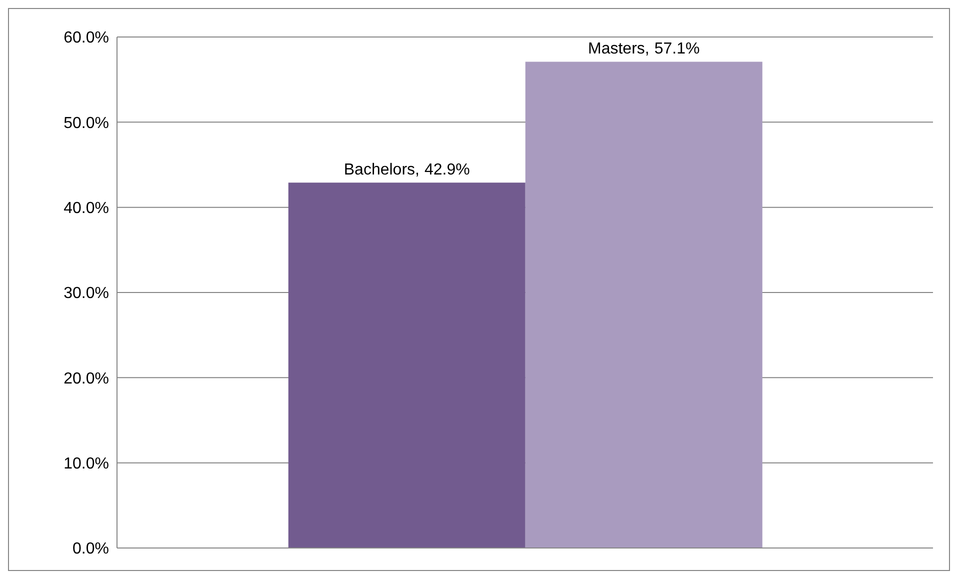 This screenshot has width=956, height=577. What do you see at coordinates (619, 49) in the screenshot?
I see `series-label: Masters,` at bounding box center [619, 49].